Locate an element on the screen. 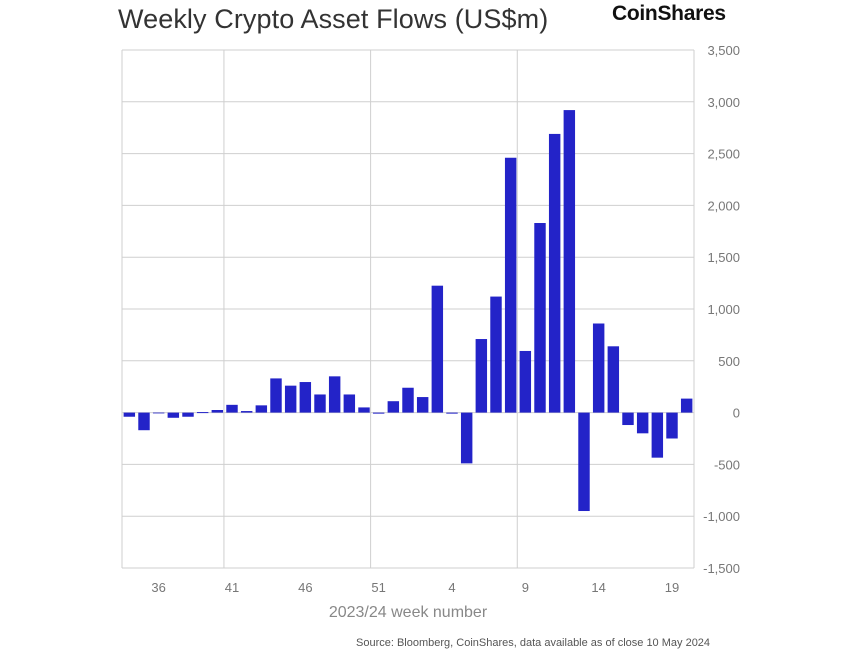 The image size is (860, 655). y-tick-label: -1,000 is located at coordinates (721, 516).